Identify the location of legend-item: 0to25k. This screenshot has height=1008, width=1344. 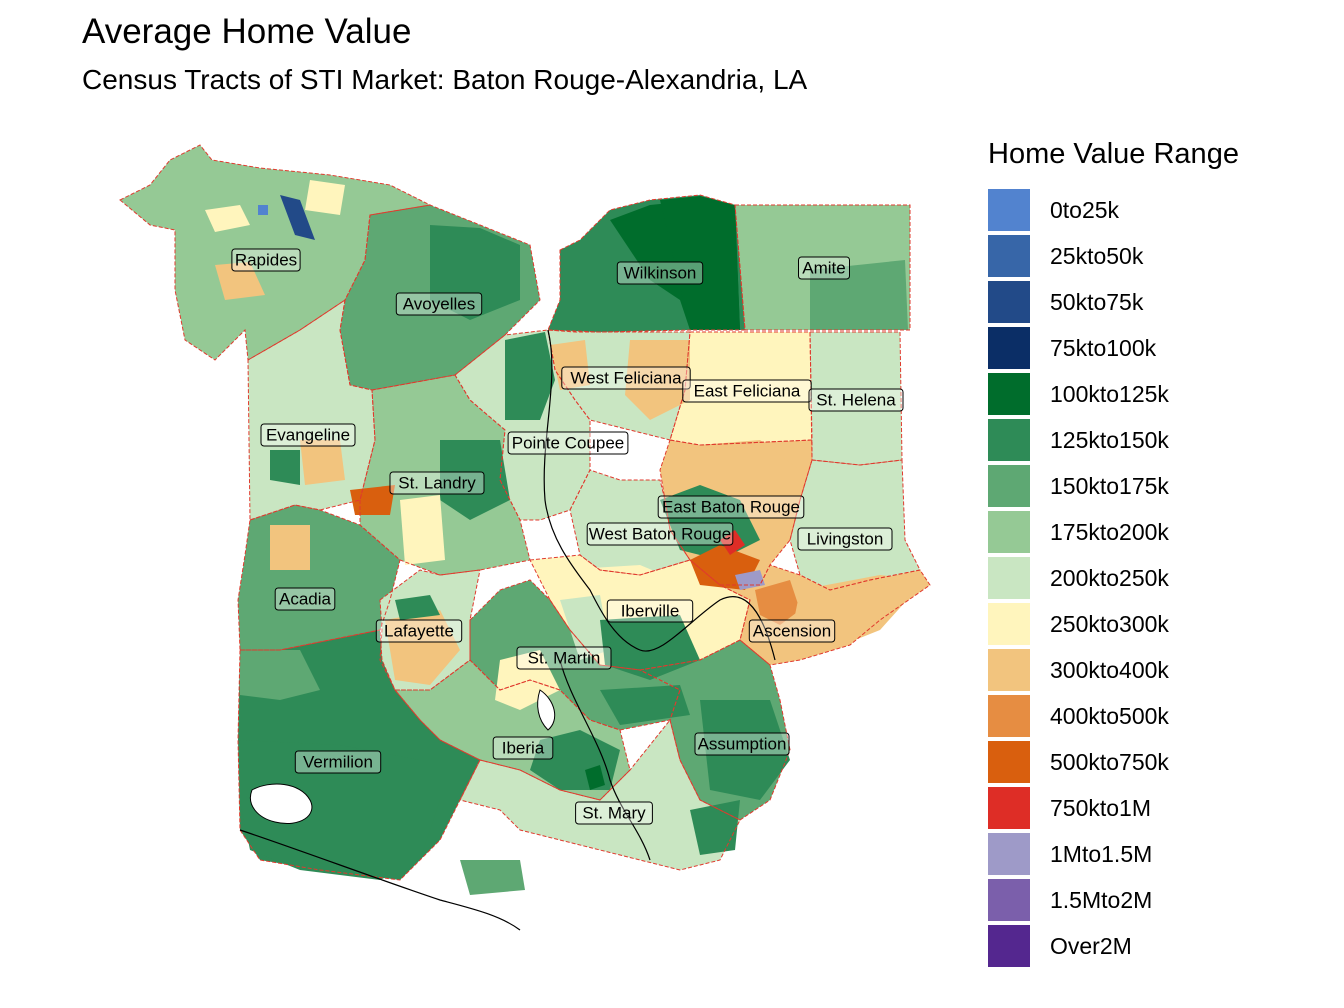
(1113, 210).